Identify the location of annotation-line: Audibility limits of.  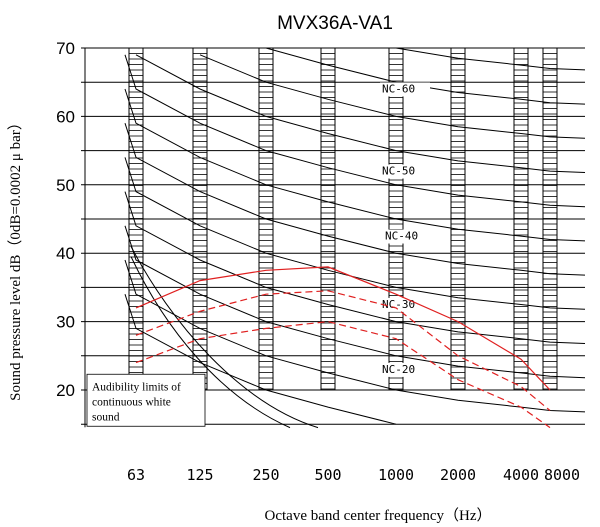
(136, 387).